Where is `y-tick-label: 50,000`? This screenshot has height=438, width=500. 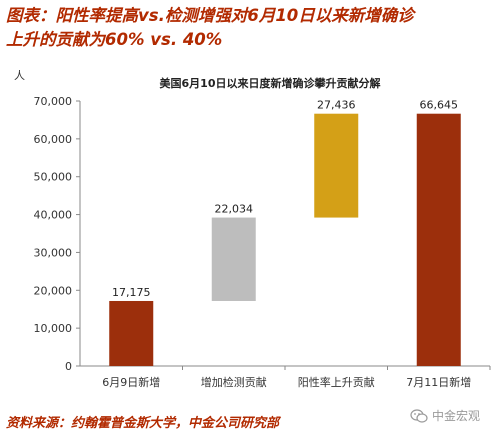 y-tick-label: 50,000 is located at coordinates (53, 177).